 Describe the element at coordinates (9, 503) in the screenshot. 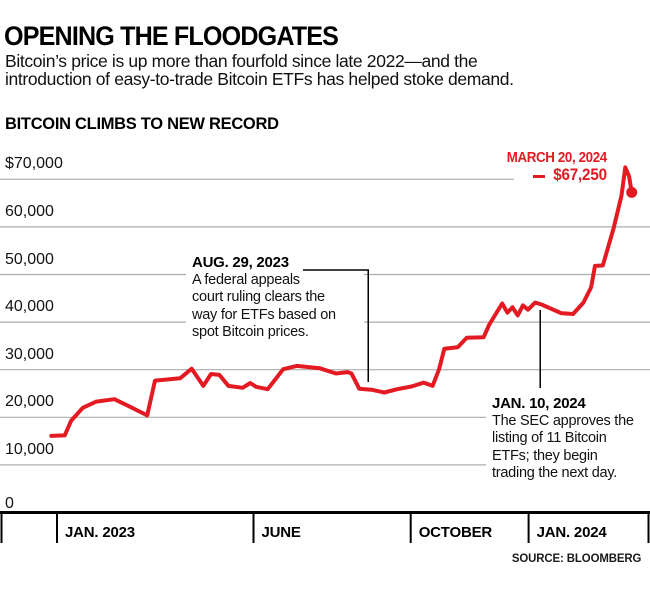

I see `y-axis-label: 0` at that location.